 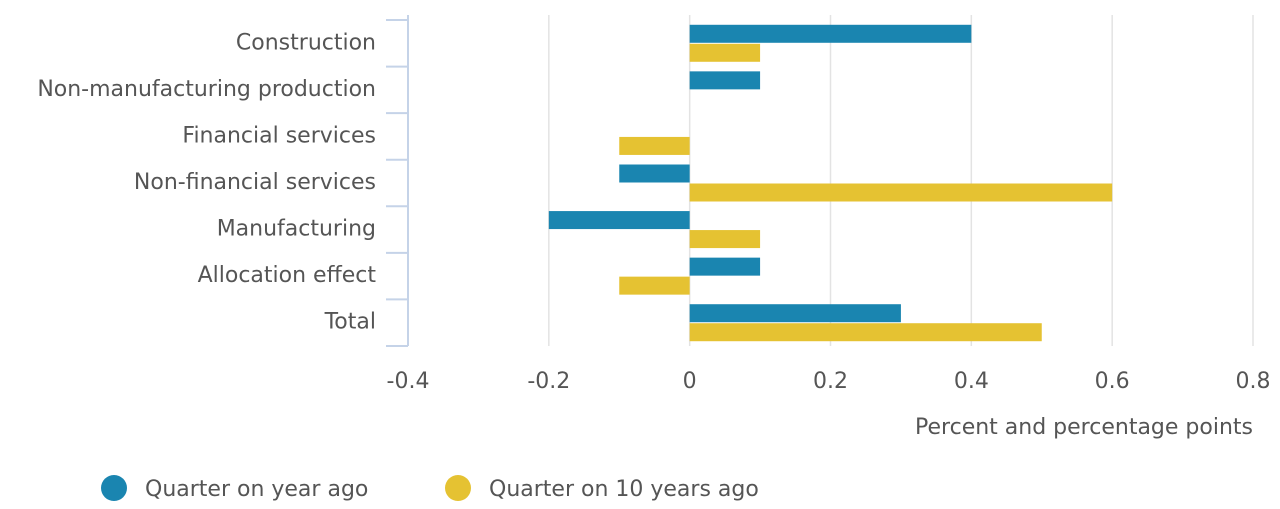 I want to click on y-tick-label: Financial services, so click(x=279, y=135).